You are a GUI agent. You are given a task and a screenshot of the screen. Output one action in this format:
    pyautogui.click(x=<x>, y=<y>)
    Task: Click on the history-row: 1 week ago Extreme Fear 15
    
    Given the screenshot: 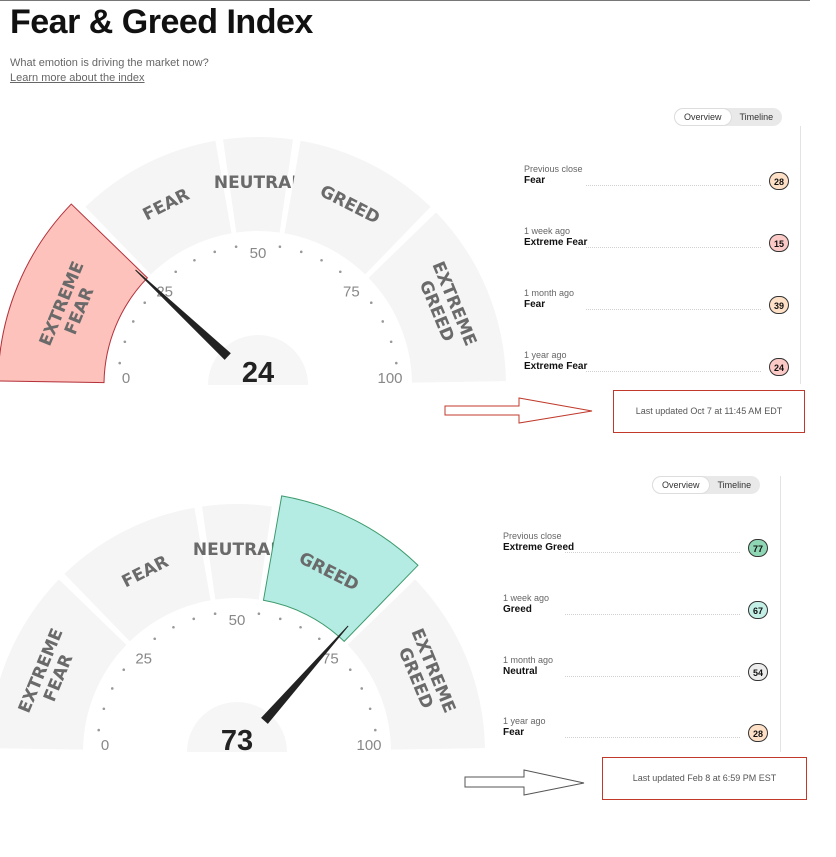 What is the action you would take?
    pyautogui.click(x=656, y=243)
    